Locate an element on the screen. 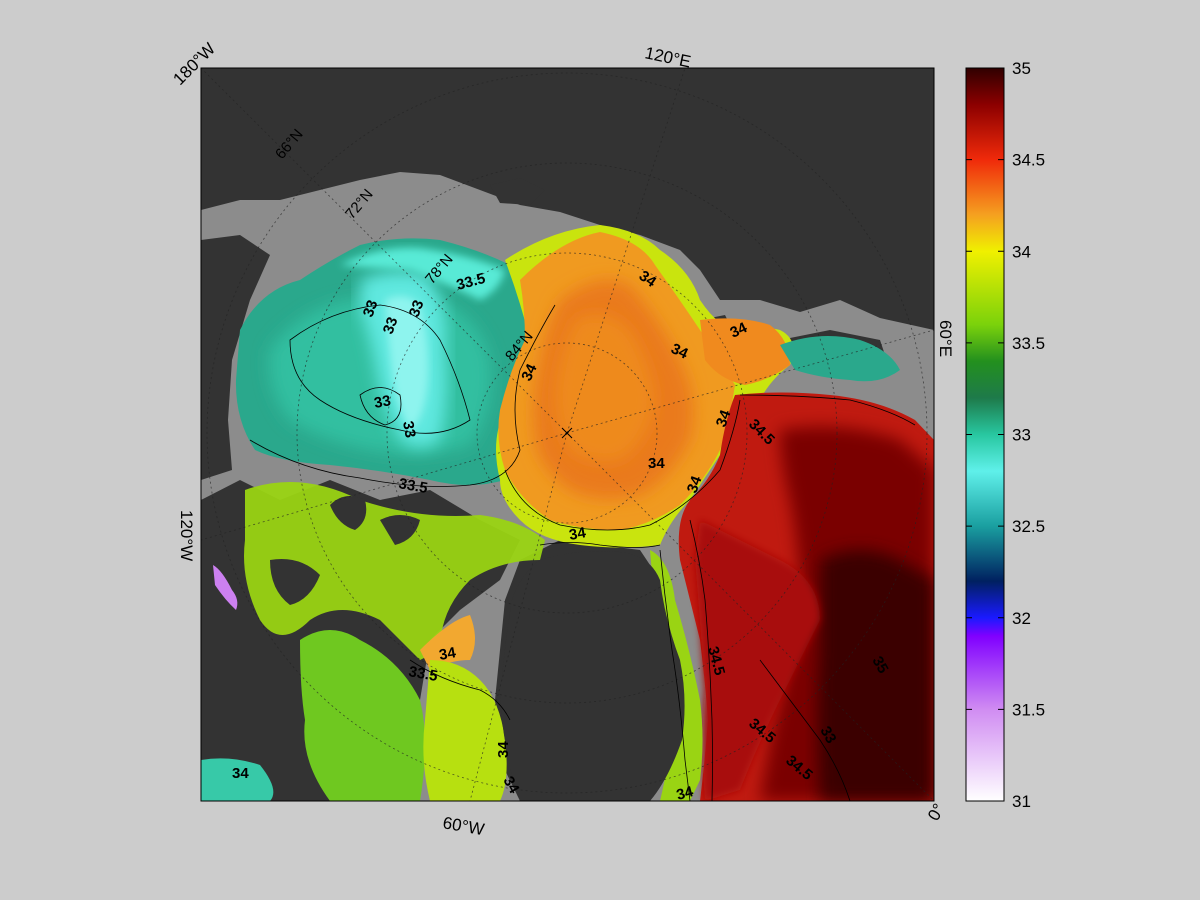 This screenshot has width=1200, height=900. meridian-label-120w: 120°W is located at coordinates (186, 535).